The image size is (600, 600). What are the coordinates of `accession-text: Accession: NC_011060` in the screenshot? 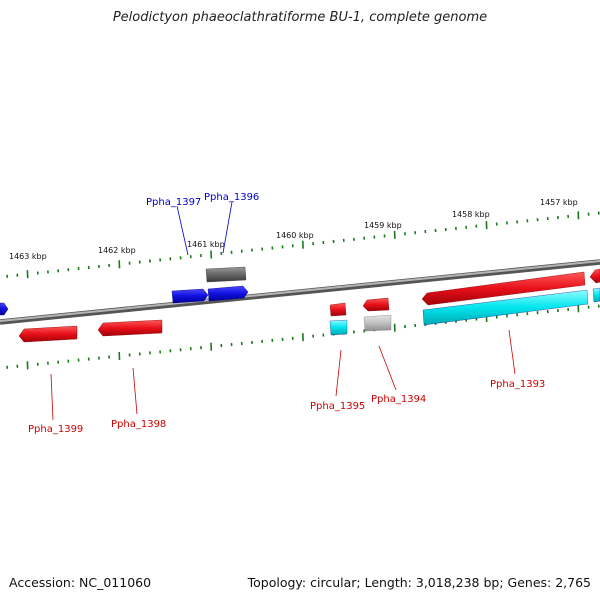 It's located at (80, 582).